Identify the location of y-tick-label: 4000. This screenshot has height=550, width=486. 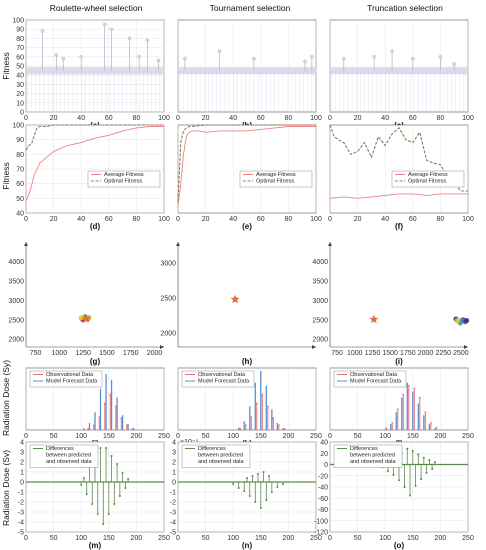
(16, 262).